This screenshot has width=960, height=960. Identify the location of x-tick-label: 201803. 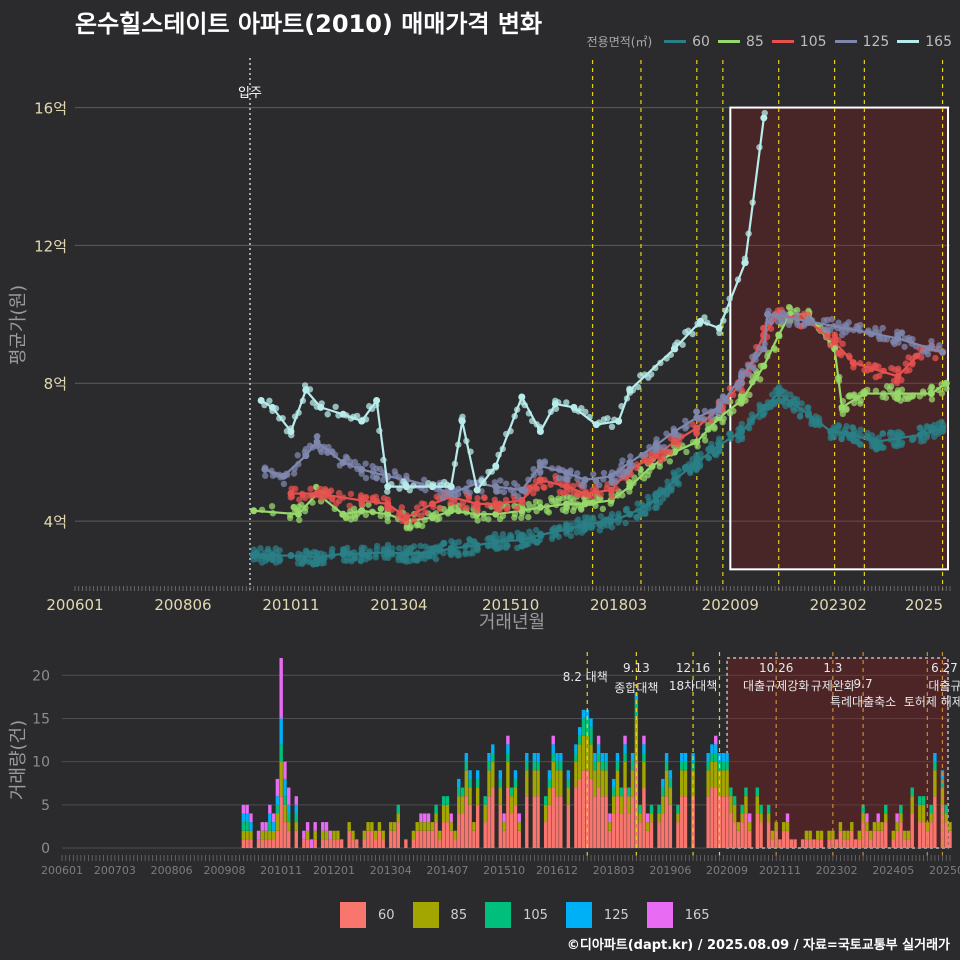
(618, 605).